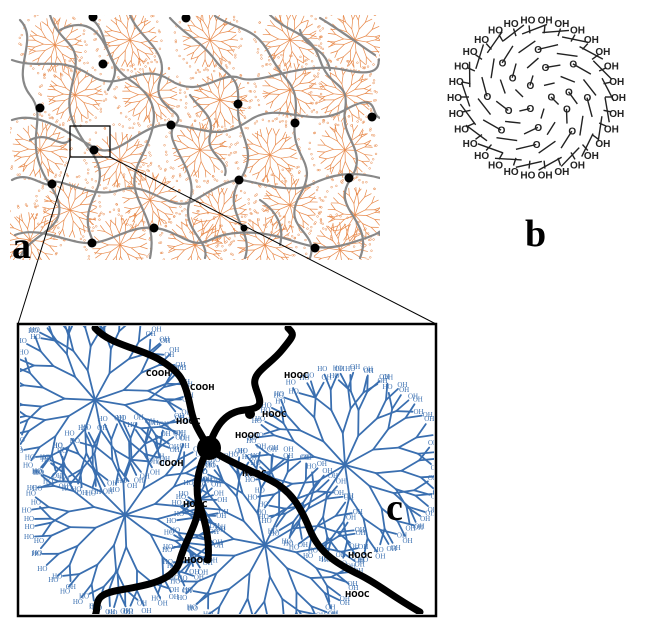  What do you see at coordinates (50, 140) in the screenshot?
I see `polymer-chain` at bounding box center [50, 140].